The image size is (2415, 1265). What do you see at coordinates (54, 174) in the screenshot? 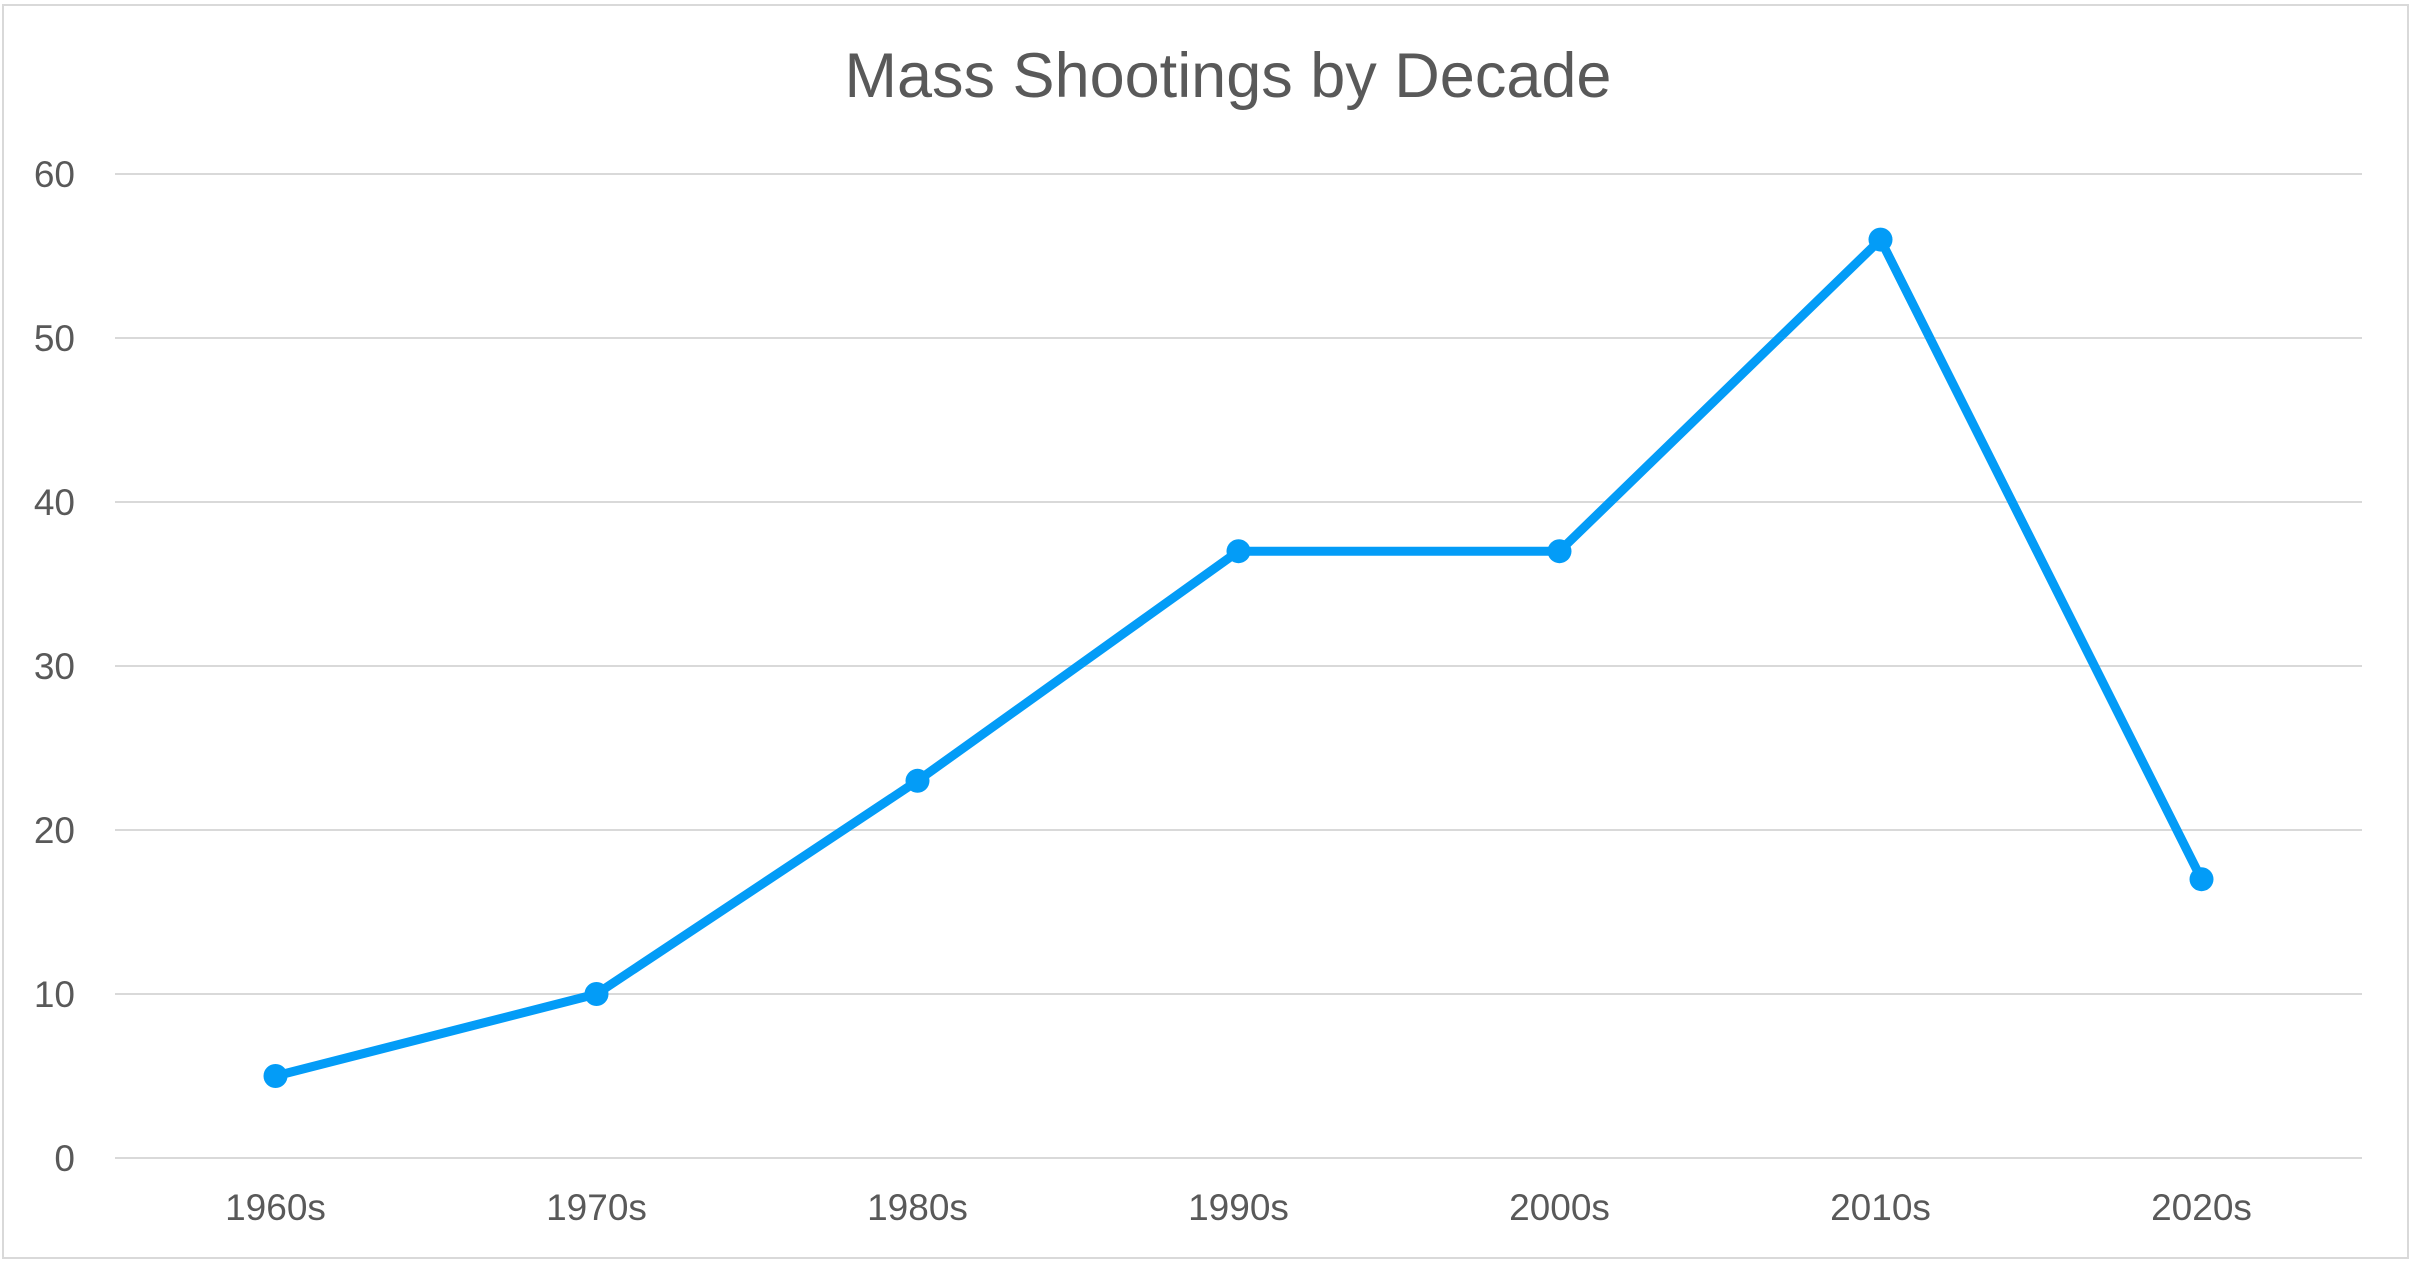
I see `y-tick-label: 60` at bounding box center [54, 174].